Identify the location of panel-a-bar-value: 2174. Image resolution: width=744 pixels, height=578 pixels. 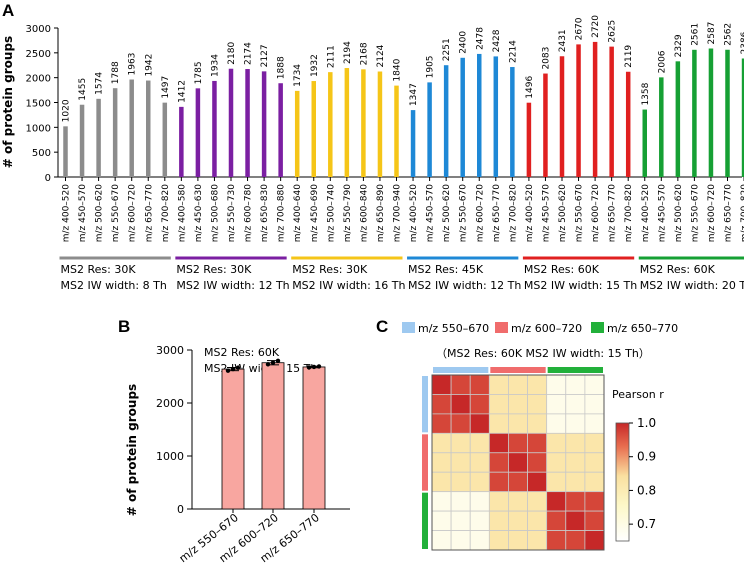
(249, 53).